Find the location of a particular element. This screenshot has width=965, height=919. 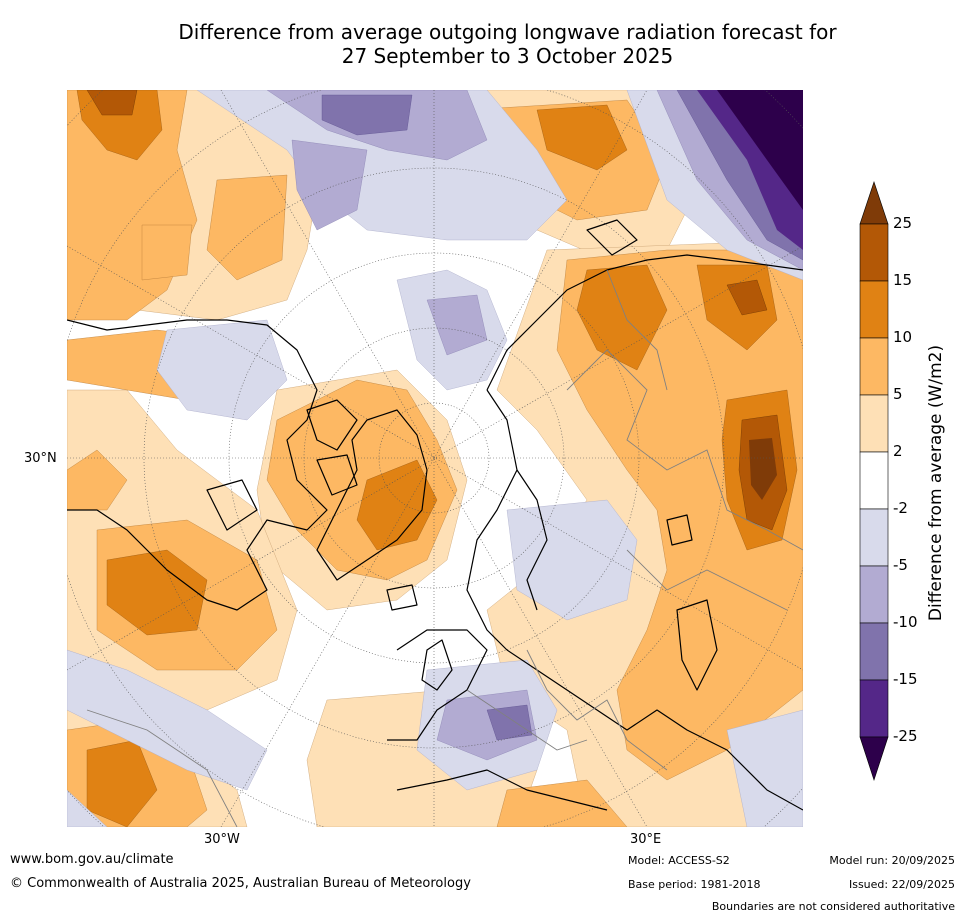

colorbar-tick: -25 is located at coordinates (905, 736).